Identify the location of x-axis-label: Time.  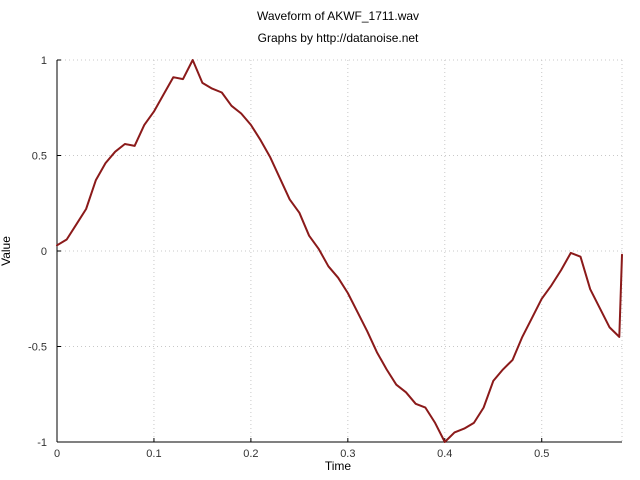
(338, 466).